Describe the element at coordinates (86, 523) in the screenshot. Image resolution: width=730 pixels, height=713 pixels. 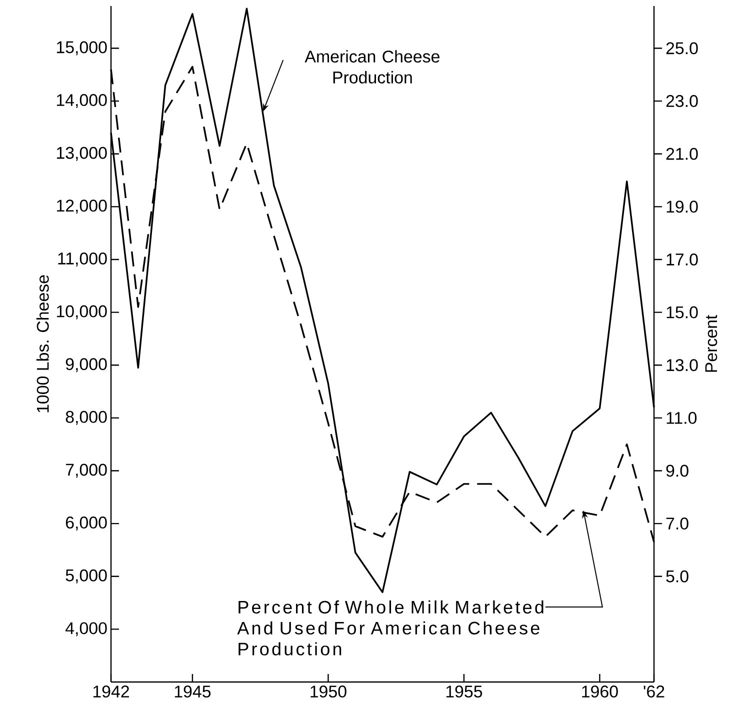
I see `y-tick-label: 6,000` at that location.